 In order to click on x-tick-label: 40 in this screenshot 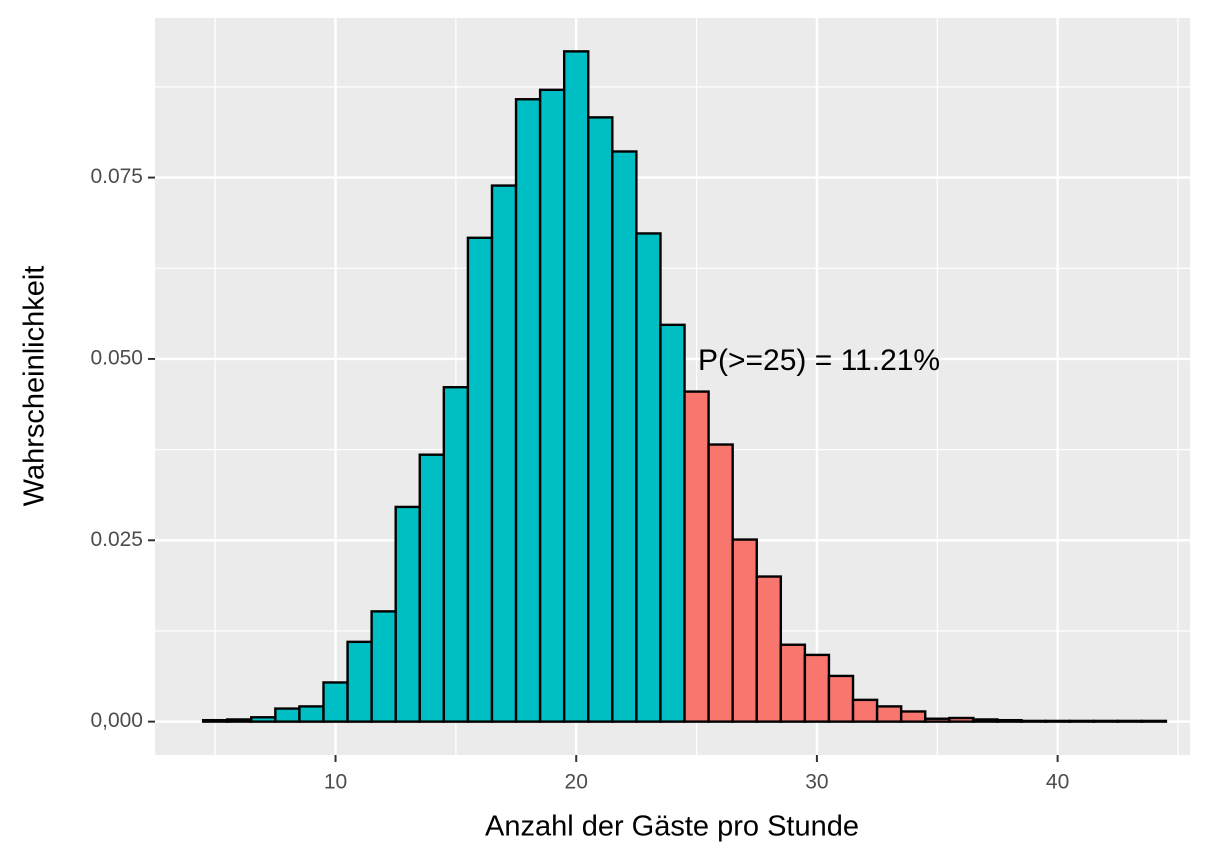, I will do `click(1057, 782)`.